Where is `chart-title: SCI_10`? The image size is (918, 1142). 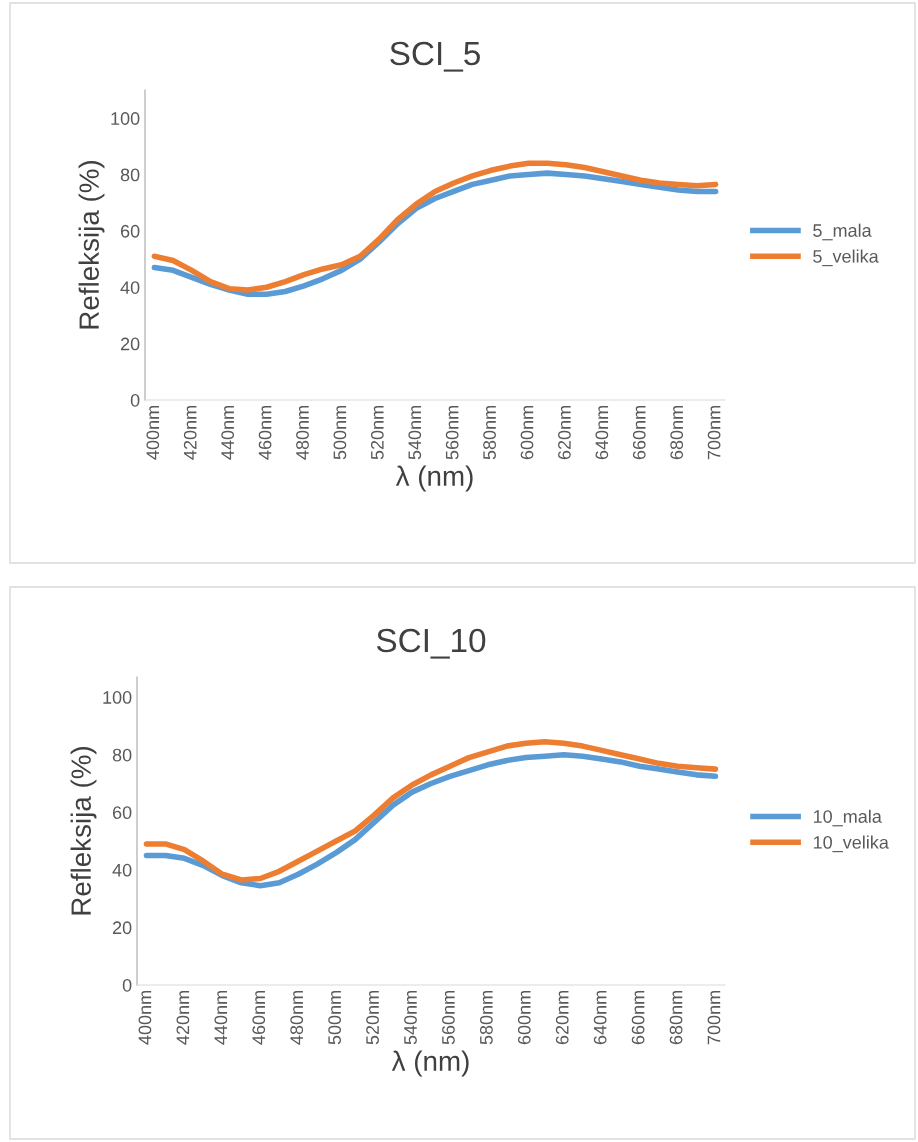
chart-title: SCI_10 is located at coordinates (431, 643).